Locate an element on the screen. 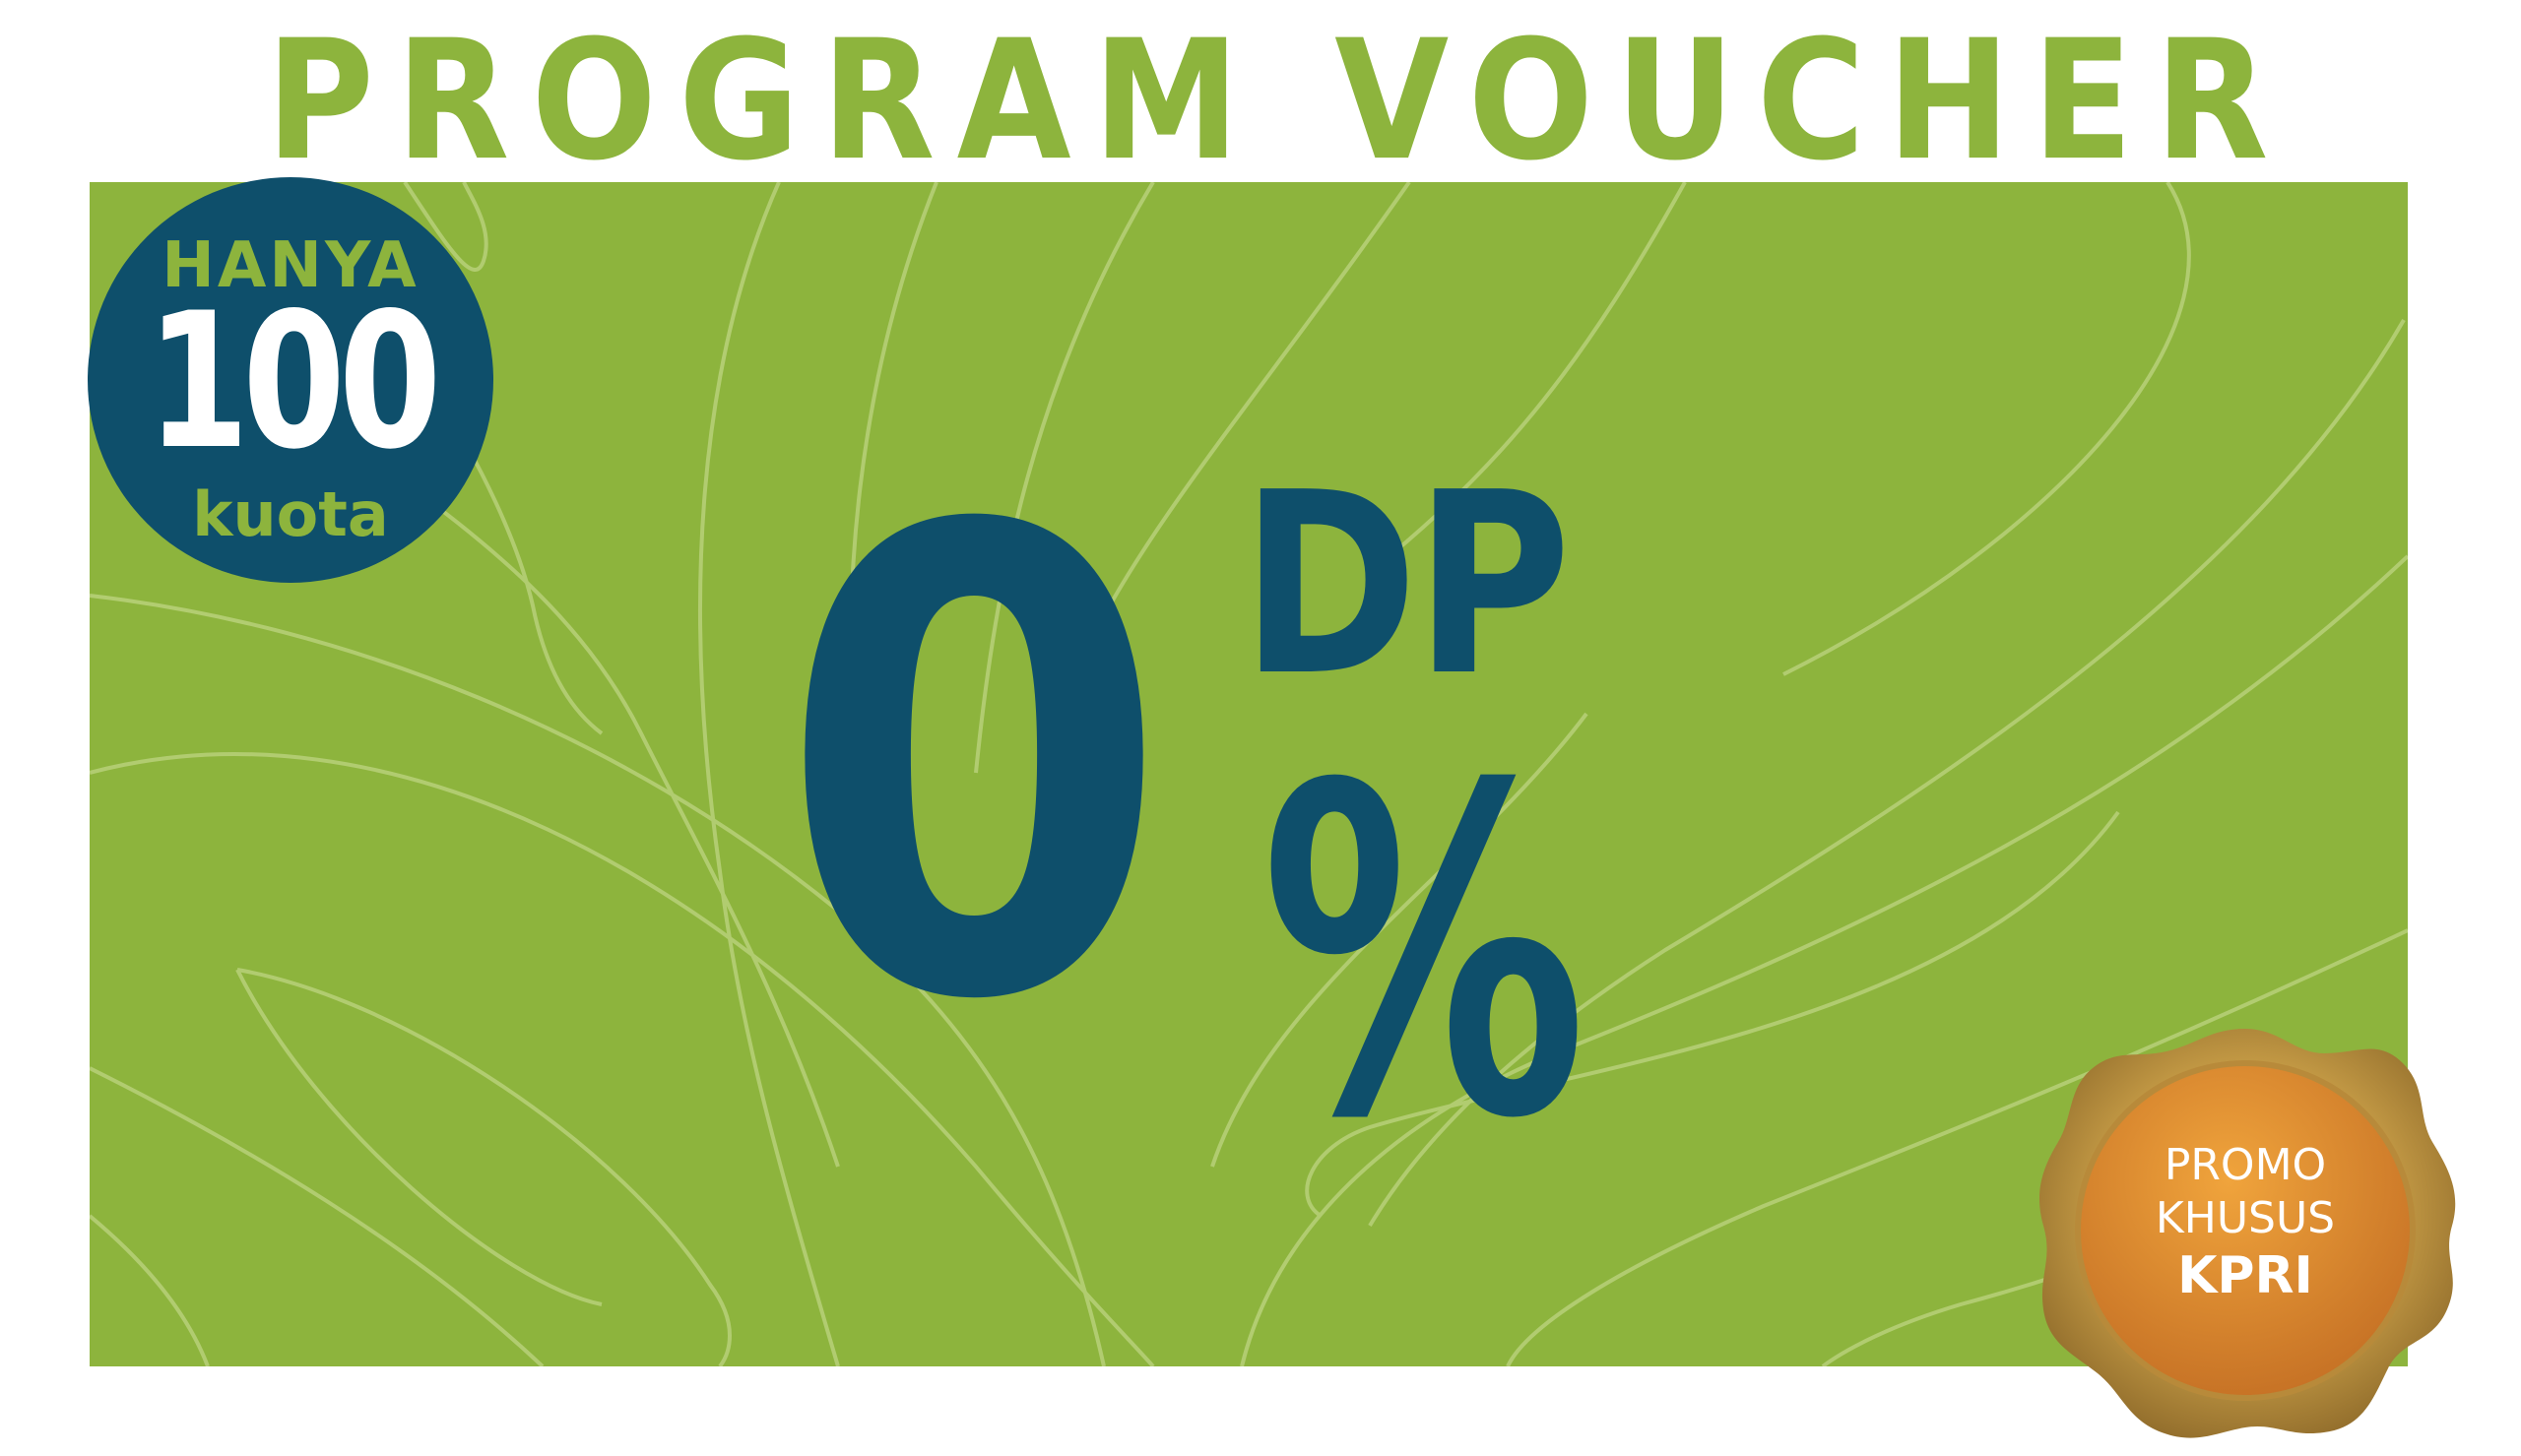 The height and width of the screenshot is (1456, 2521). voucher-title: PROGRAM VOUCHER is located at coordinates (1278, 101).